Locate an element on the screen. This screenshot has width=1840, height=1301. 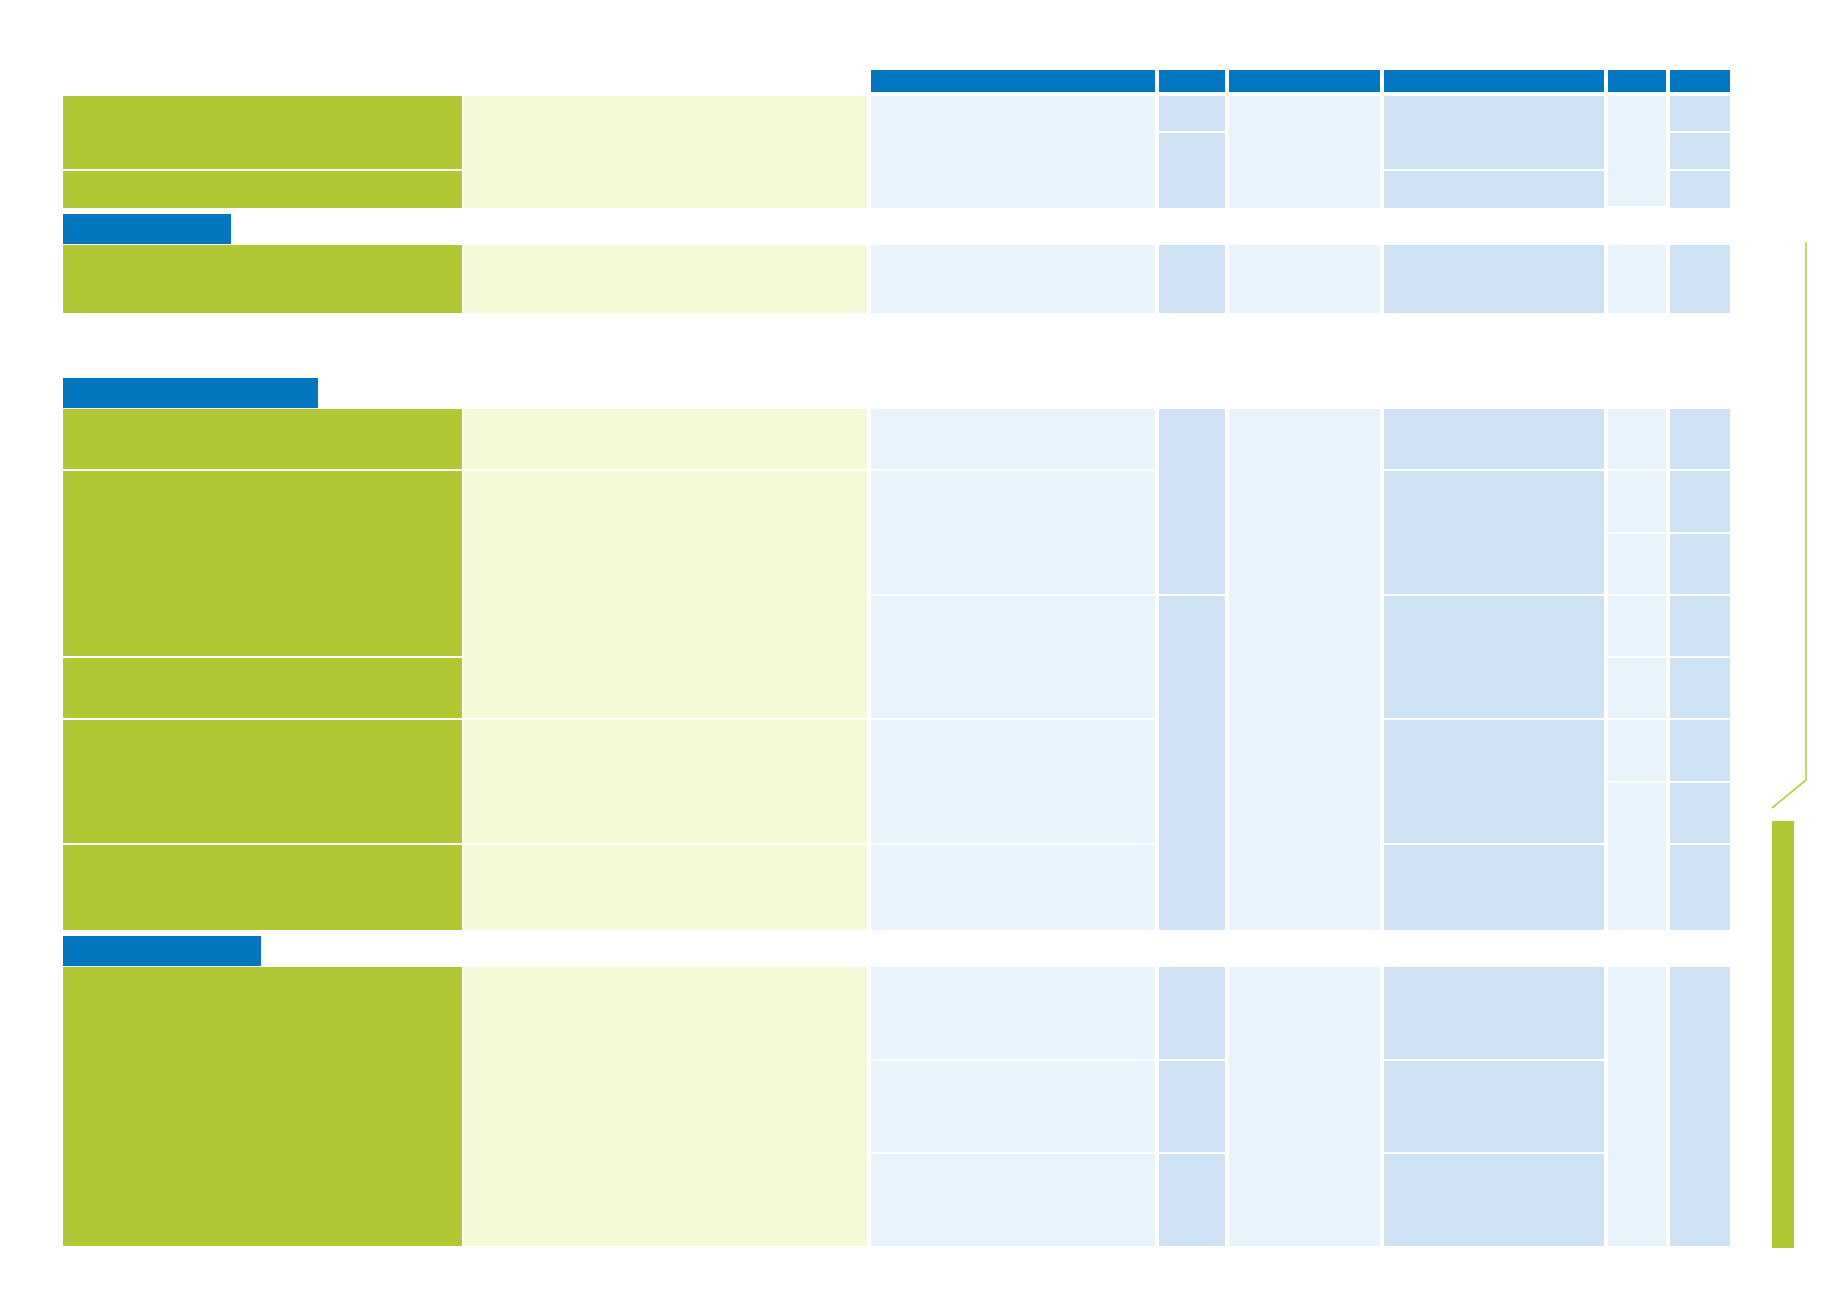
side-accent-bar is located at coordinates (1783, 1034).